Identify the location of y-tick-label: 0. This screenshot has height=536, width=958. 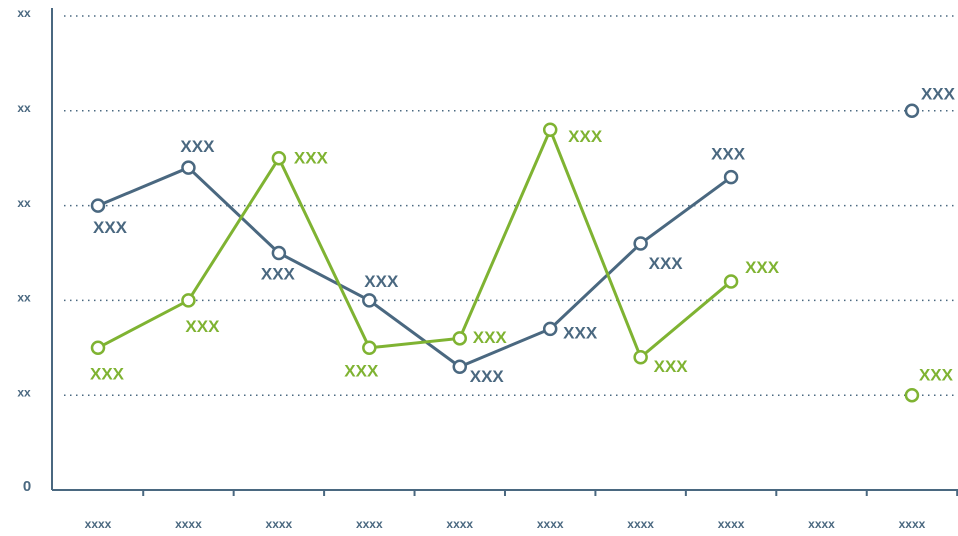
(27, 486).